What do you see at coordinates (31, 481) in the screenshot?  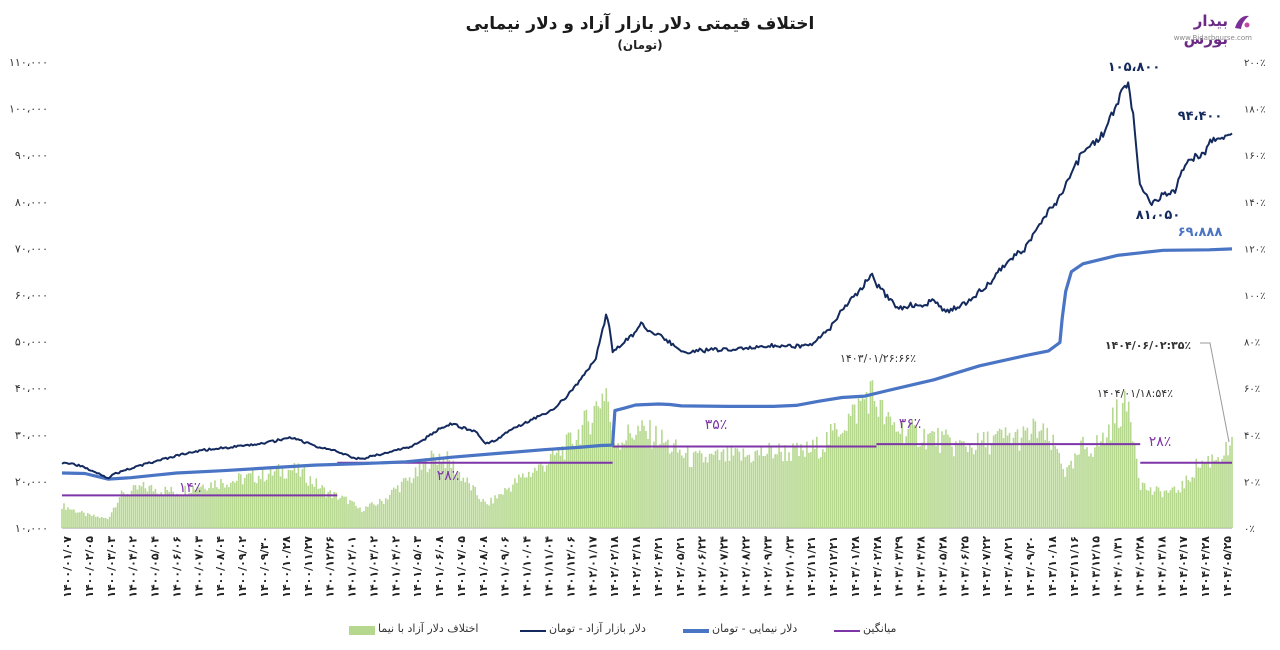 I see `left-axis-tick-label: ۲۰،۰۰۰` at bounding box center [31, 481].